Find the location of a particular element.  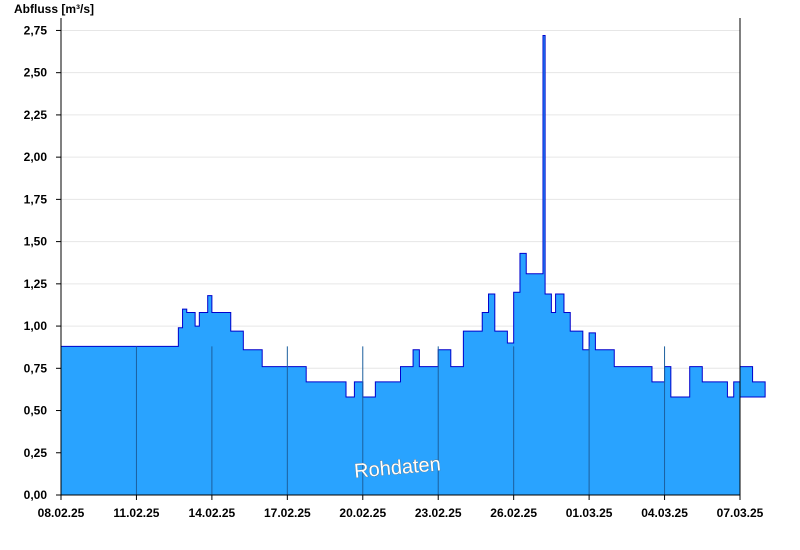

y-tick-label: 1,00 is located at coordinates (36, 326).